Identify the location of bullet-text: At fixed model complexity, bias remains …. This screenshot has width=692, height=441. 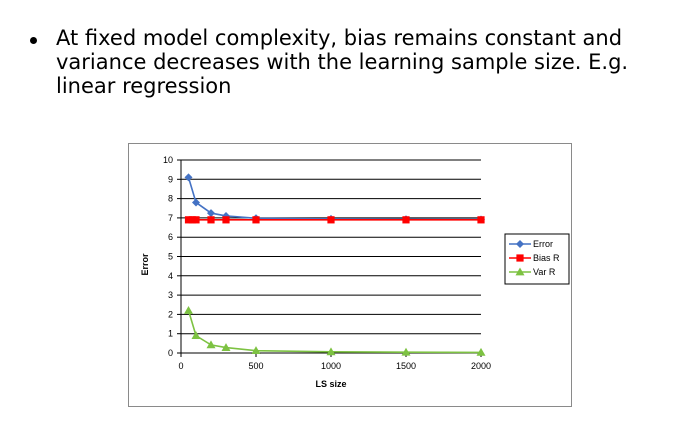
(342, 62).